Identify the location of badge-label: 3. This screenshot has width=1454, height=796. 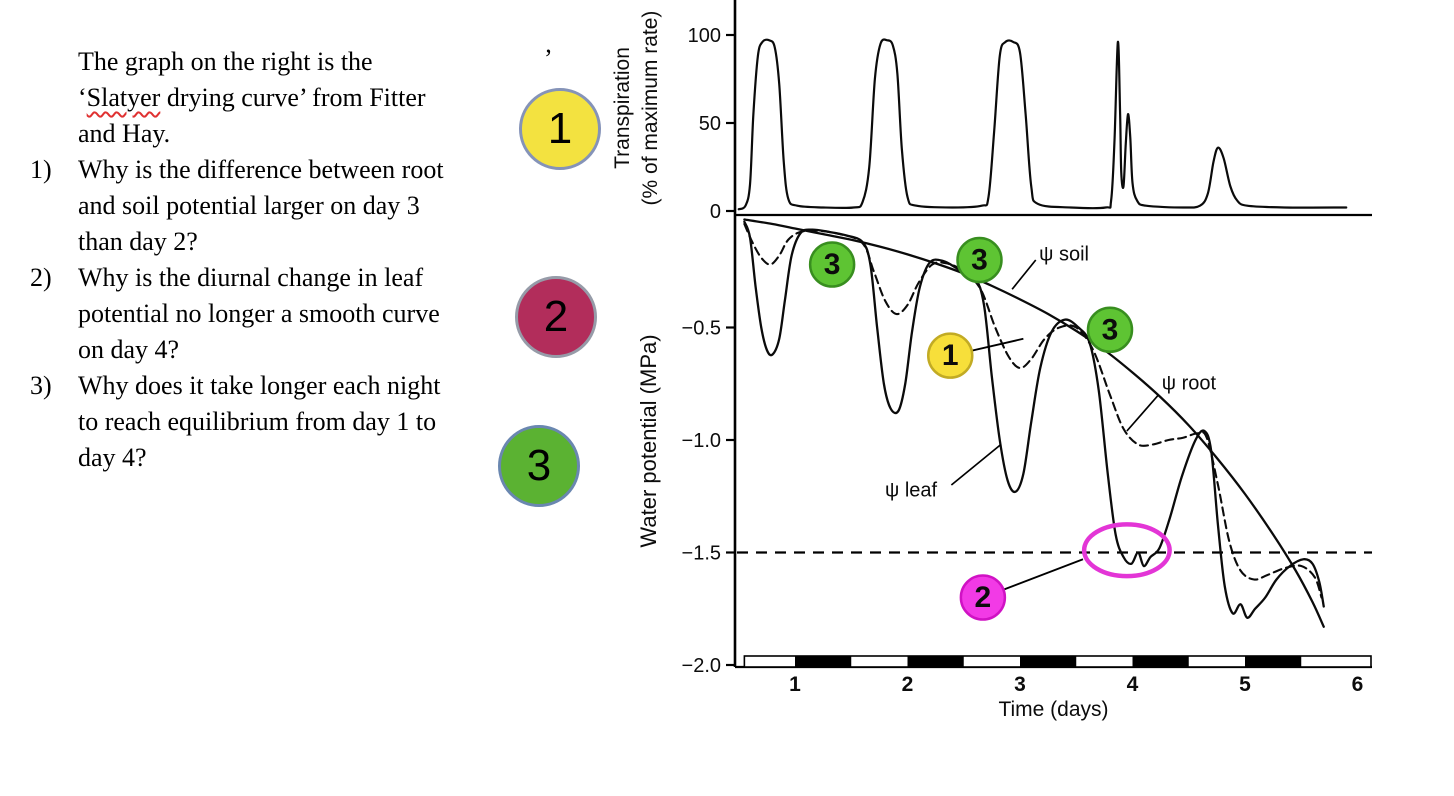
(539, 465).